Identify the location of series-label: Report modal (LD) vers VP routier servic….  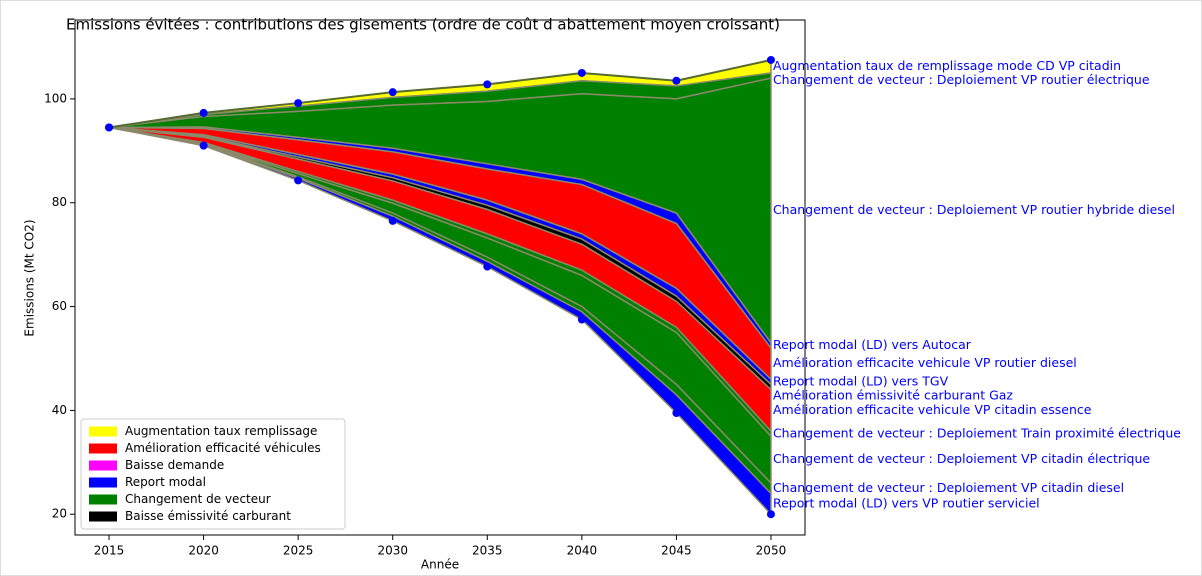
(906, 502).